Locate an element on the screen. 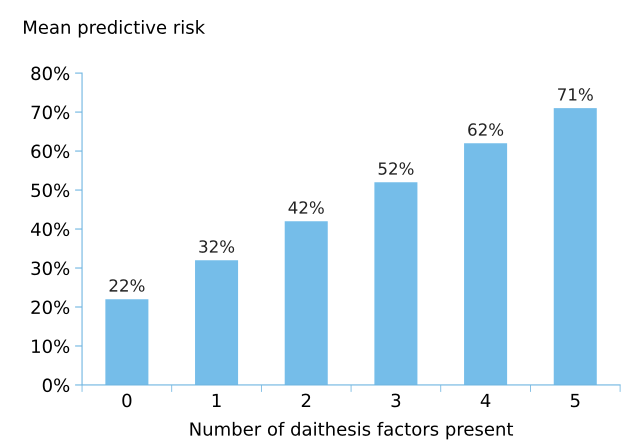  data-label: 52% is located at coordinates (396, 168).